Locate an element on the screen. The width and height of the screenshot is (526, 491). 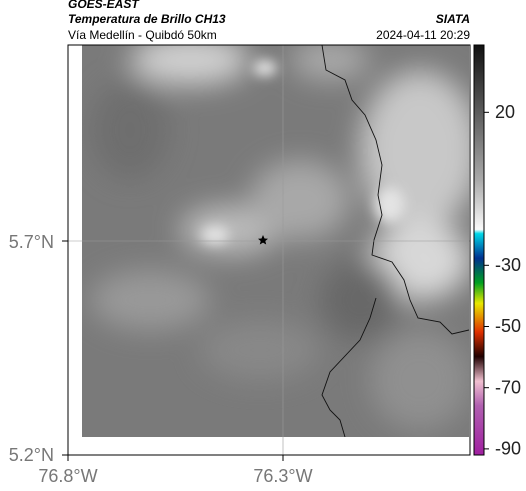
colorbar is located at coordinates (479, 250).